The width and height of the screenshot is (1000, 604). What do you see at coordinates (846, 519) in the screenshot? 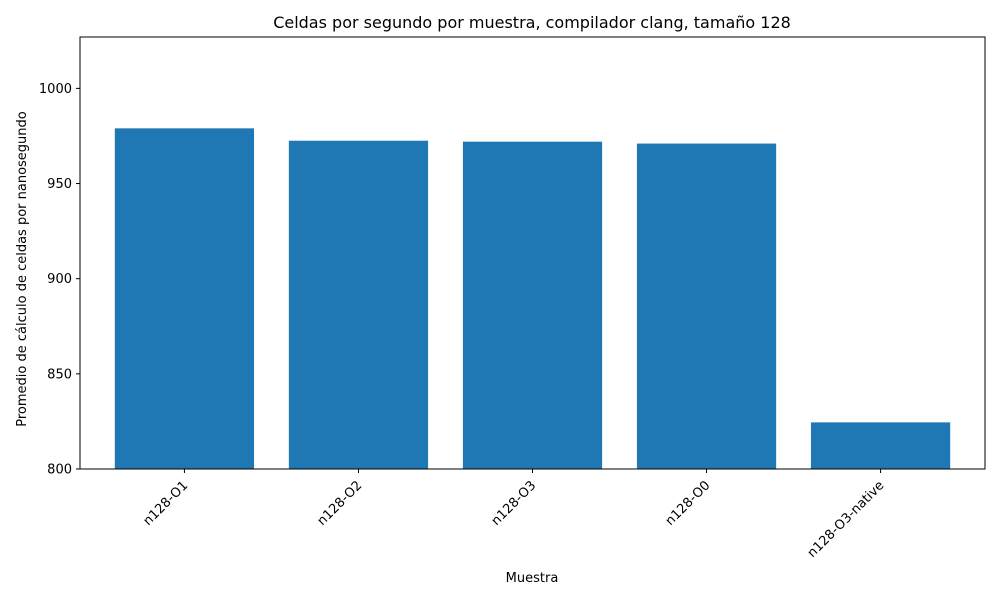
I see `x-tick-label: n128-O3-native` at bounding box center [846, 519].